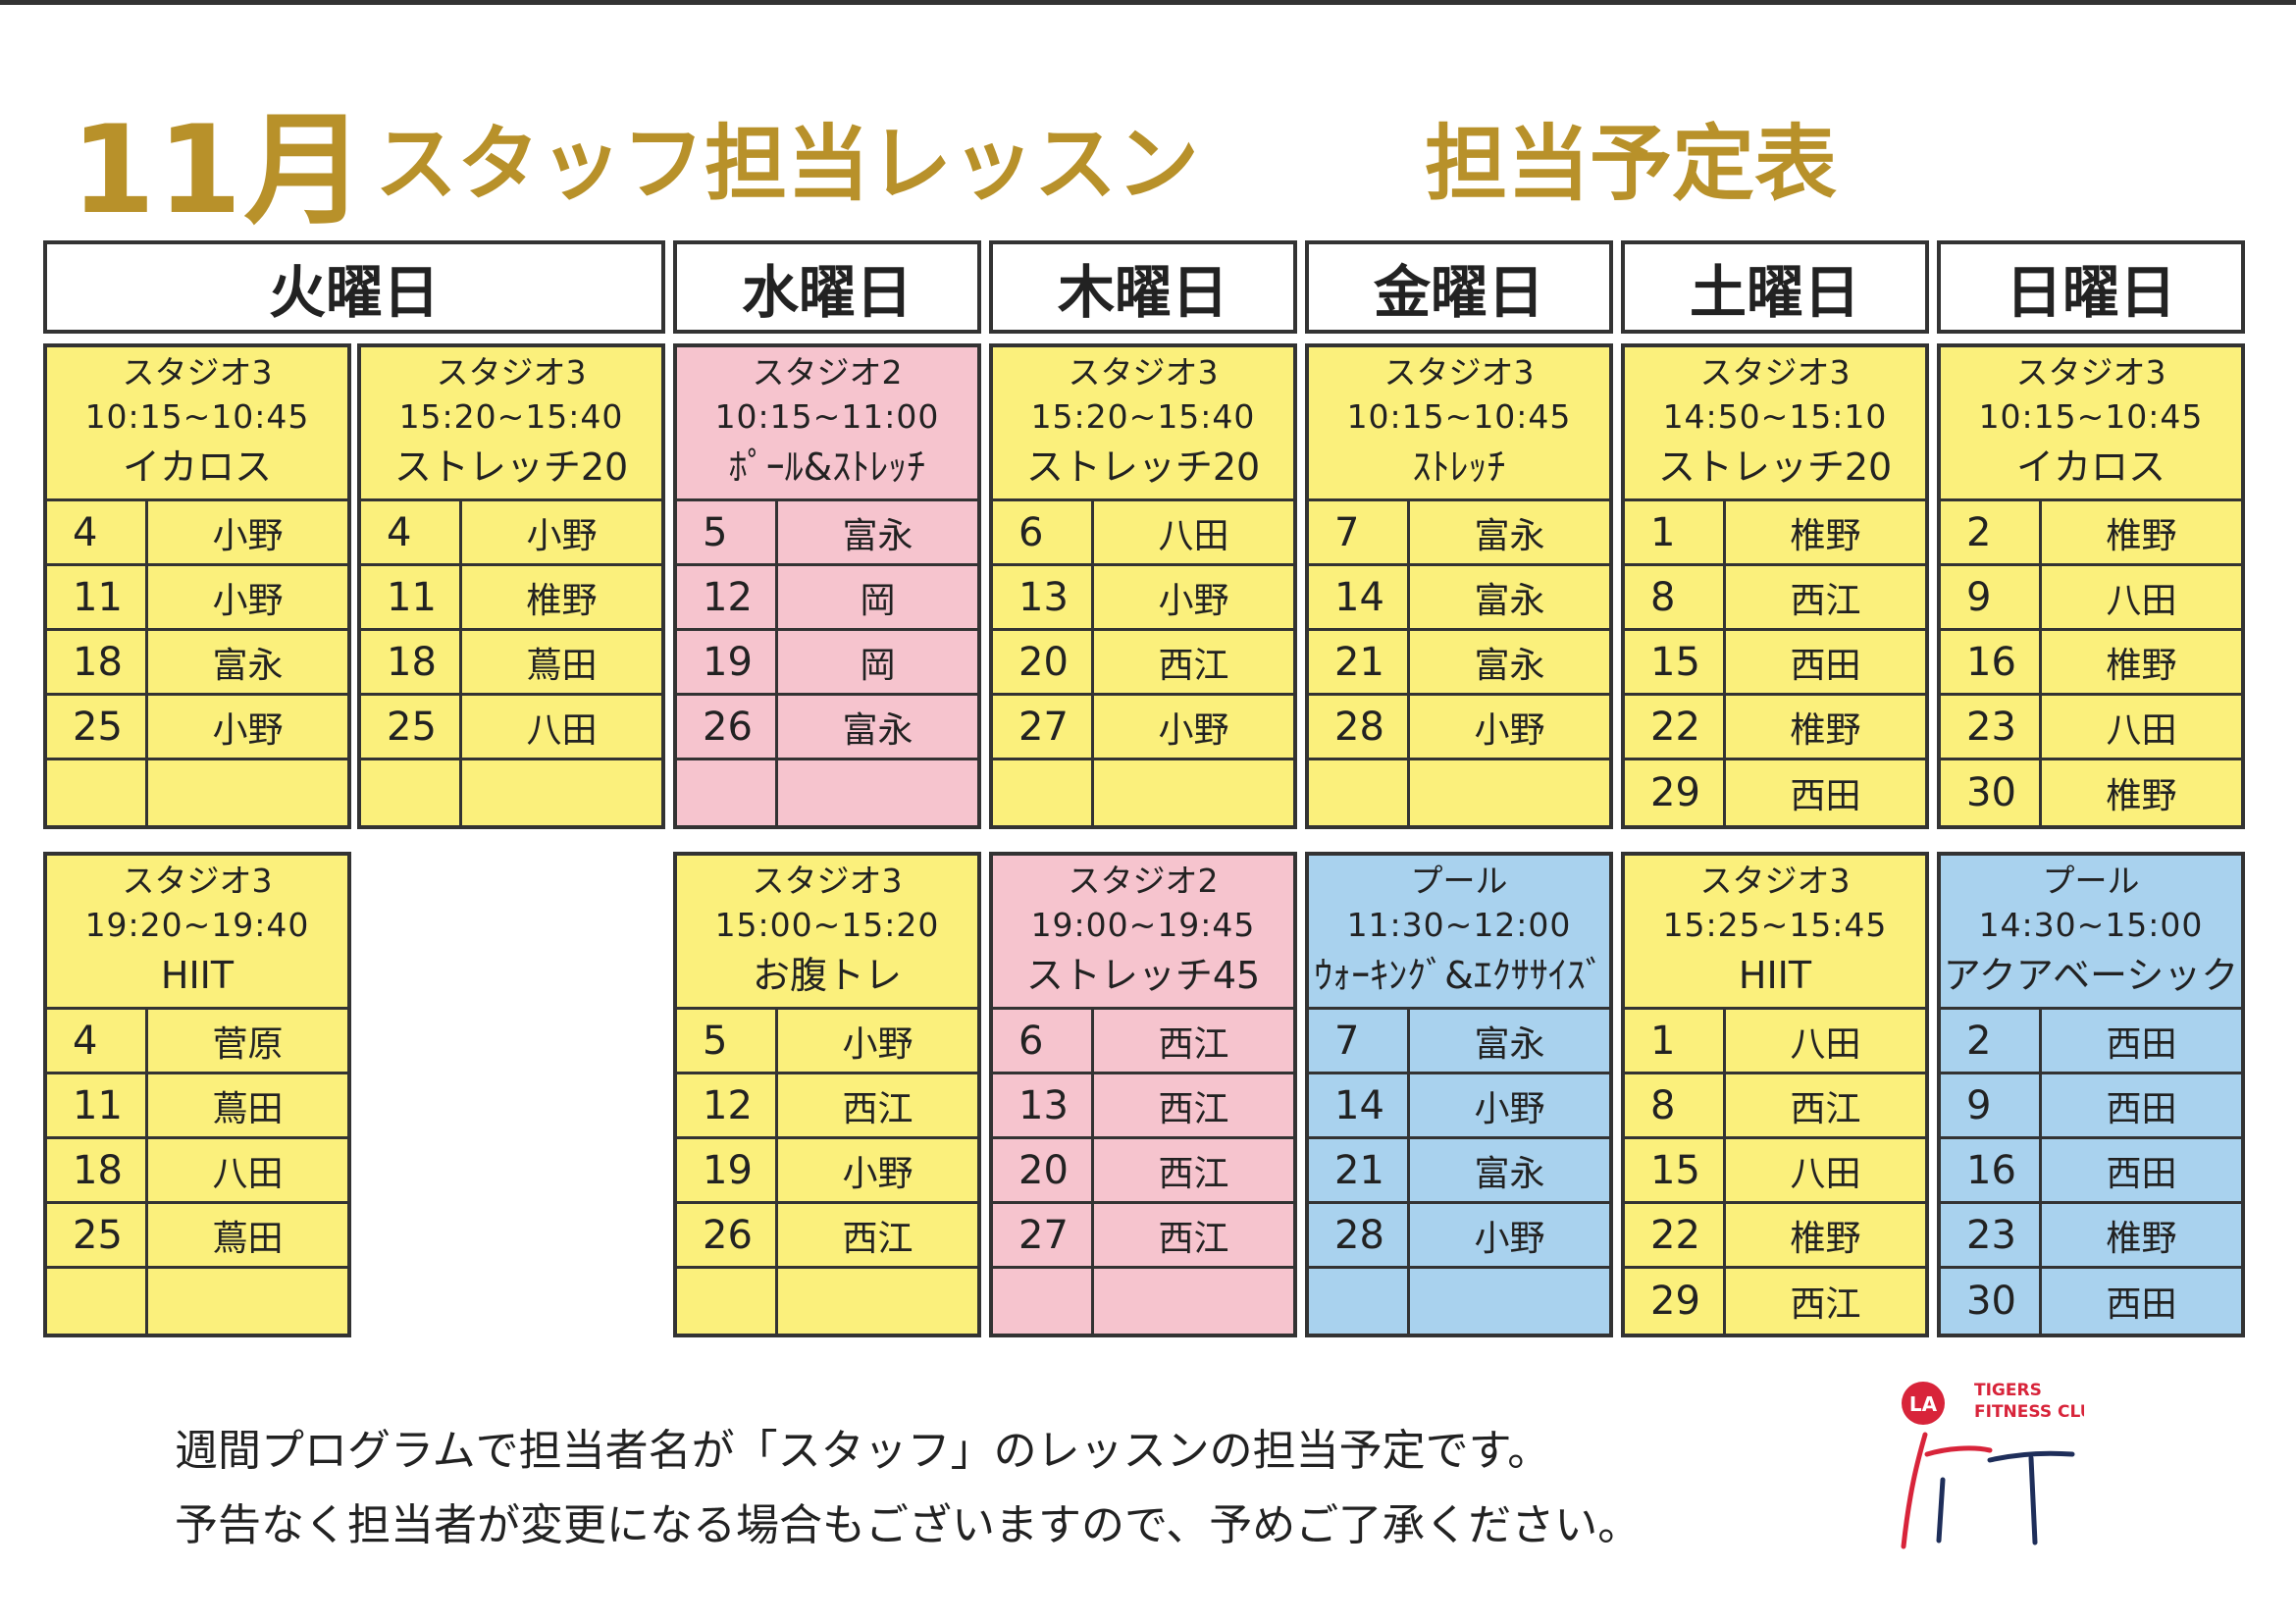 Image resolution: width=2296 pixels, height=1623 pixels. Describe the element at coordinates (1143, 586) in the screenshot. I see `lesson-card-thu-1: スタジオ3 15:20~15:40 ストレッチ20 6 八田 13 小野 20 西江 27 小野` at that location.